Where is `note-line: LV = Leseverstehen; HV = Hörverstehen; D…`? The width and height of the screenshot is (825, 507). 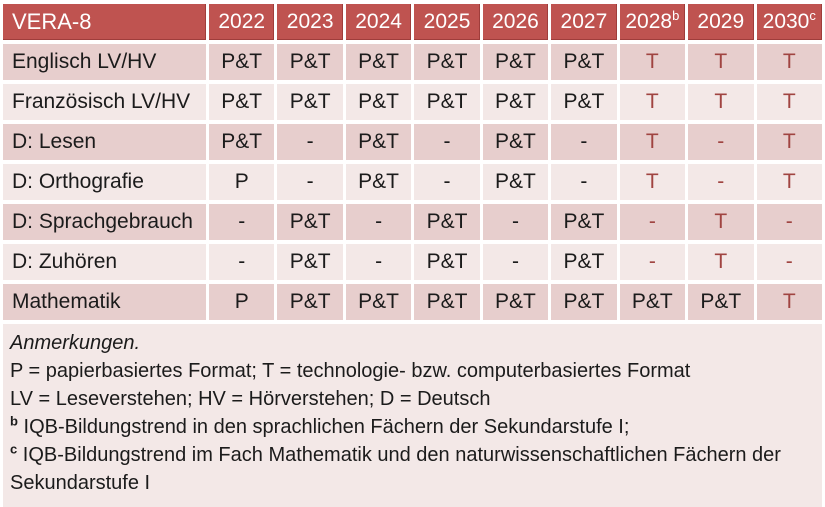
note-line: LV = Leseverstehen; HV = Hörverstehen; D… is located at coordinates (250, 399).